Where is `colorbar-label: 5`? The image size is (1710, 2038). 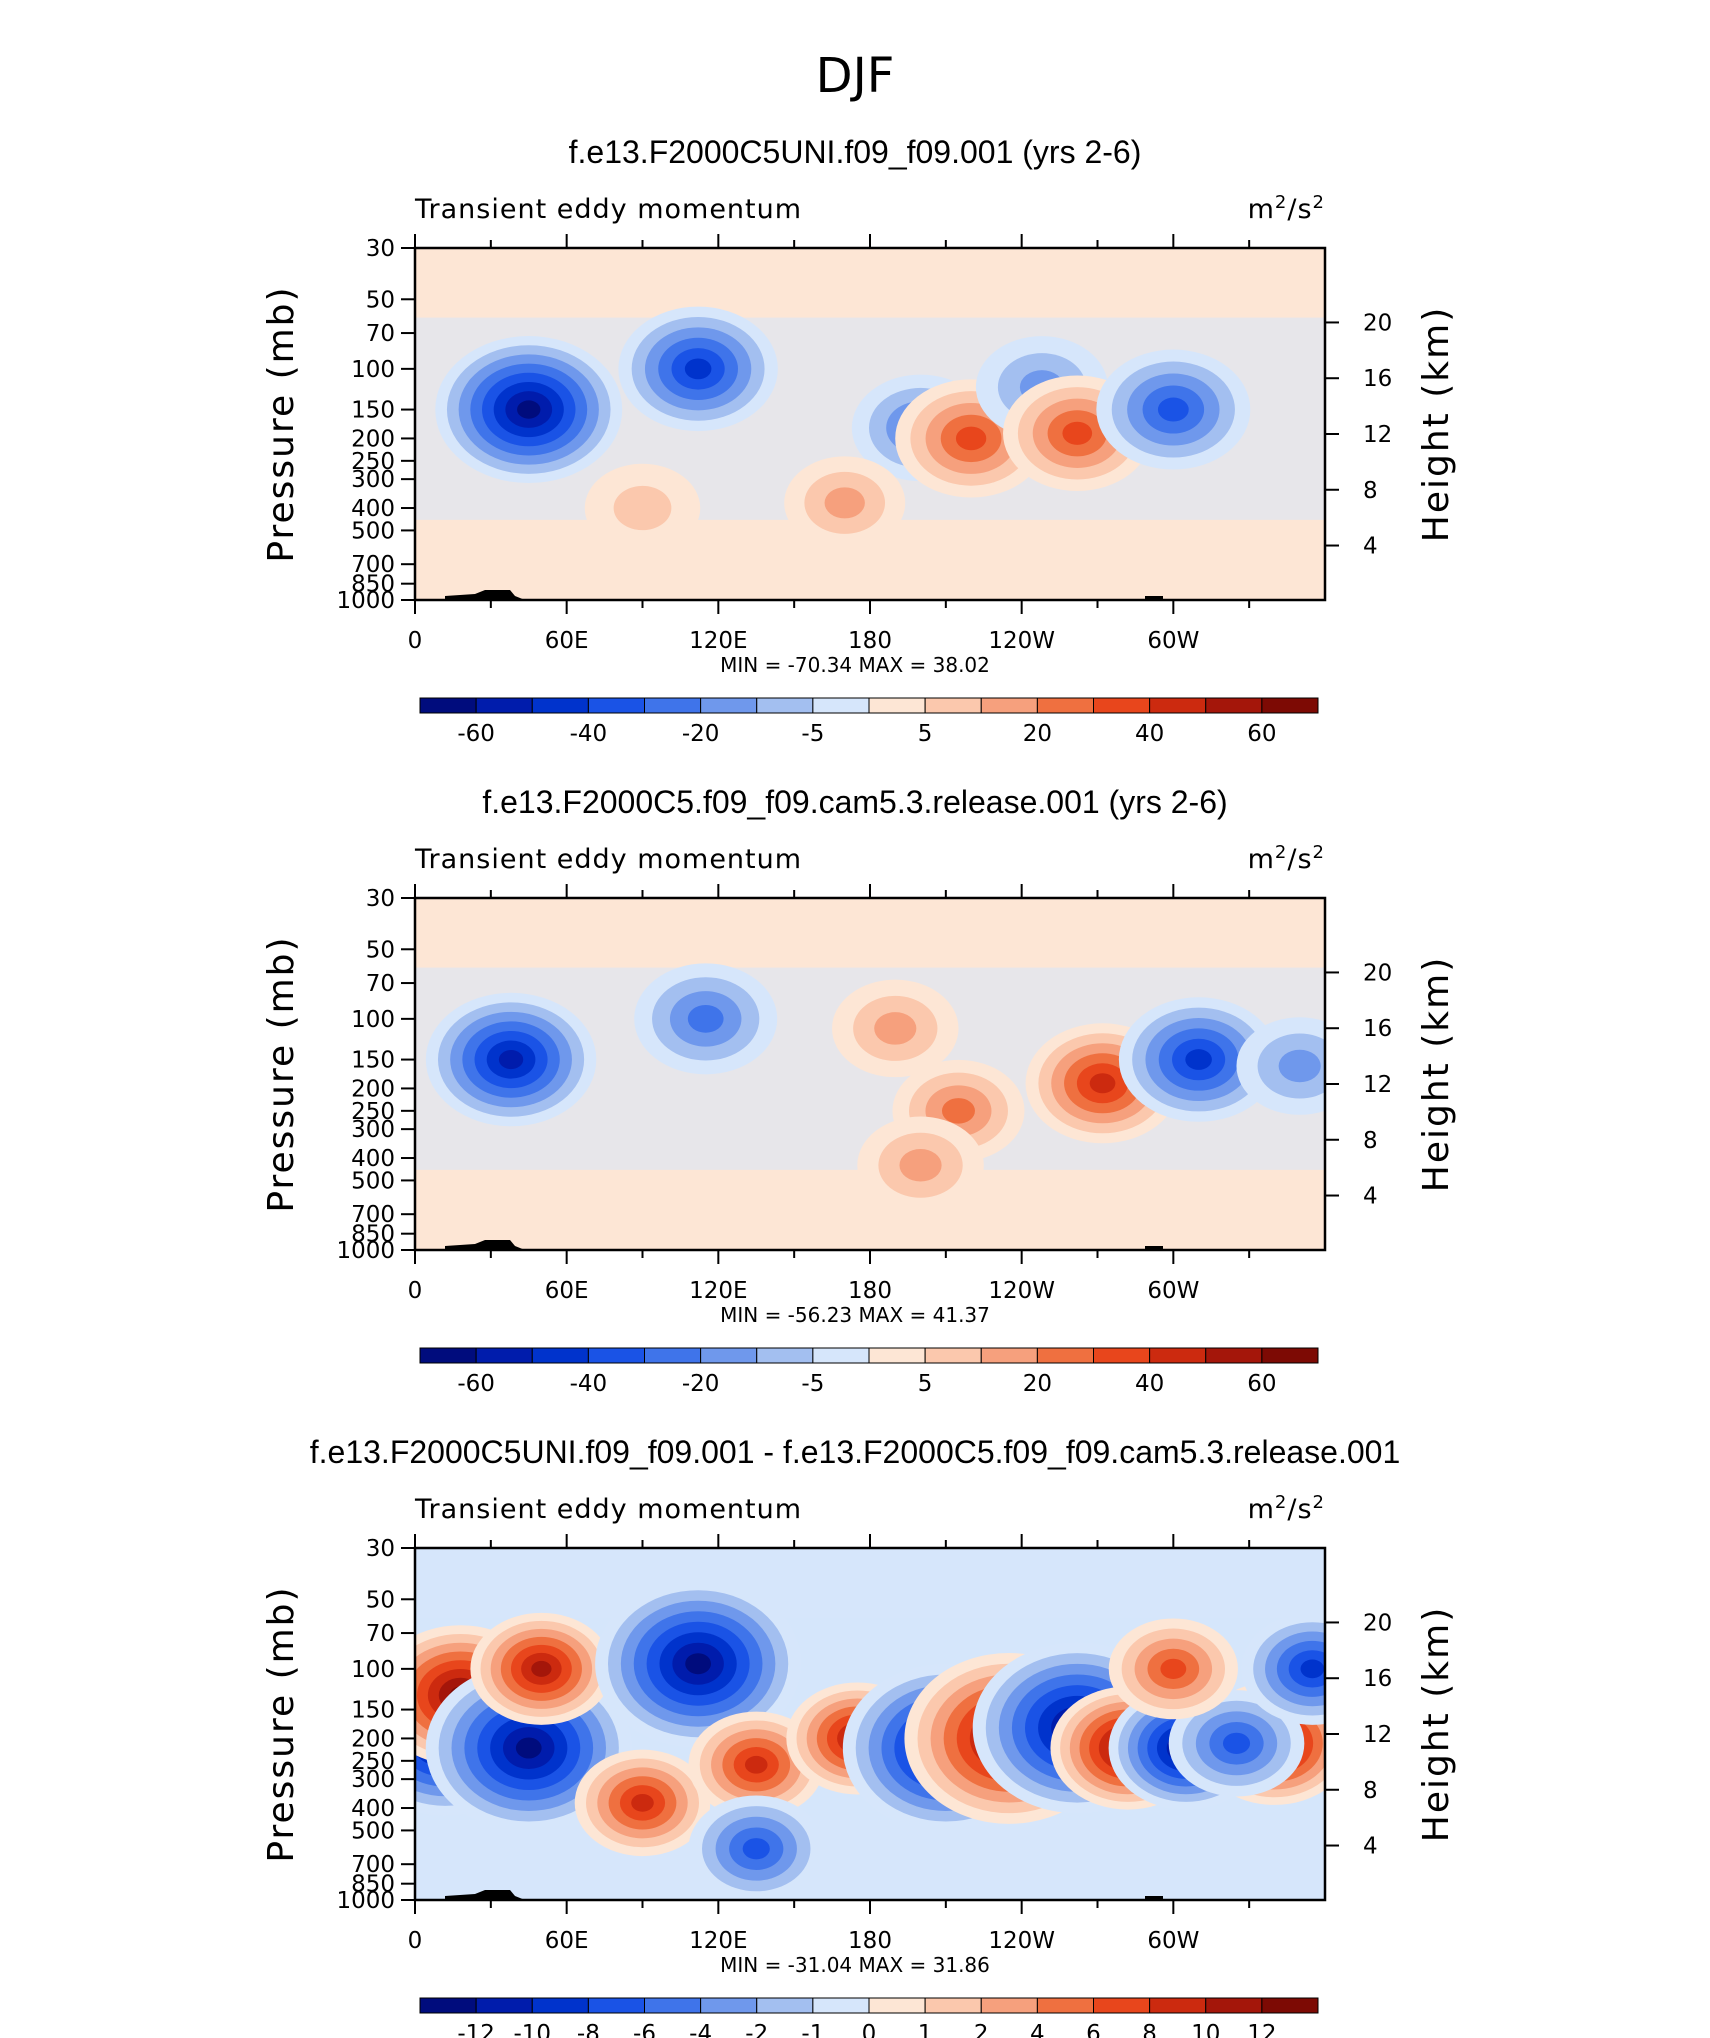
colorbar-label: 5 is located at coordinates (925, 1384).